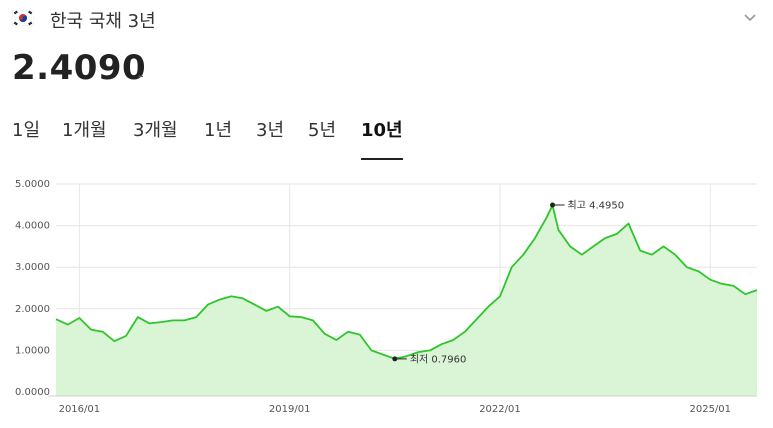 This screenshot has height=428, width=773. I want to click on min-annotation: 최저 0.7960, so click(438, 359).